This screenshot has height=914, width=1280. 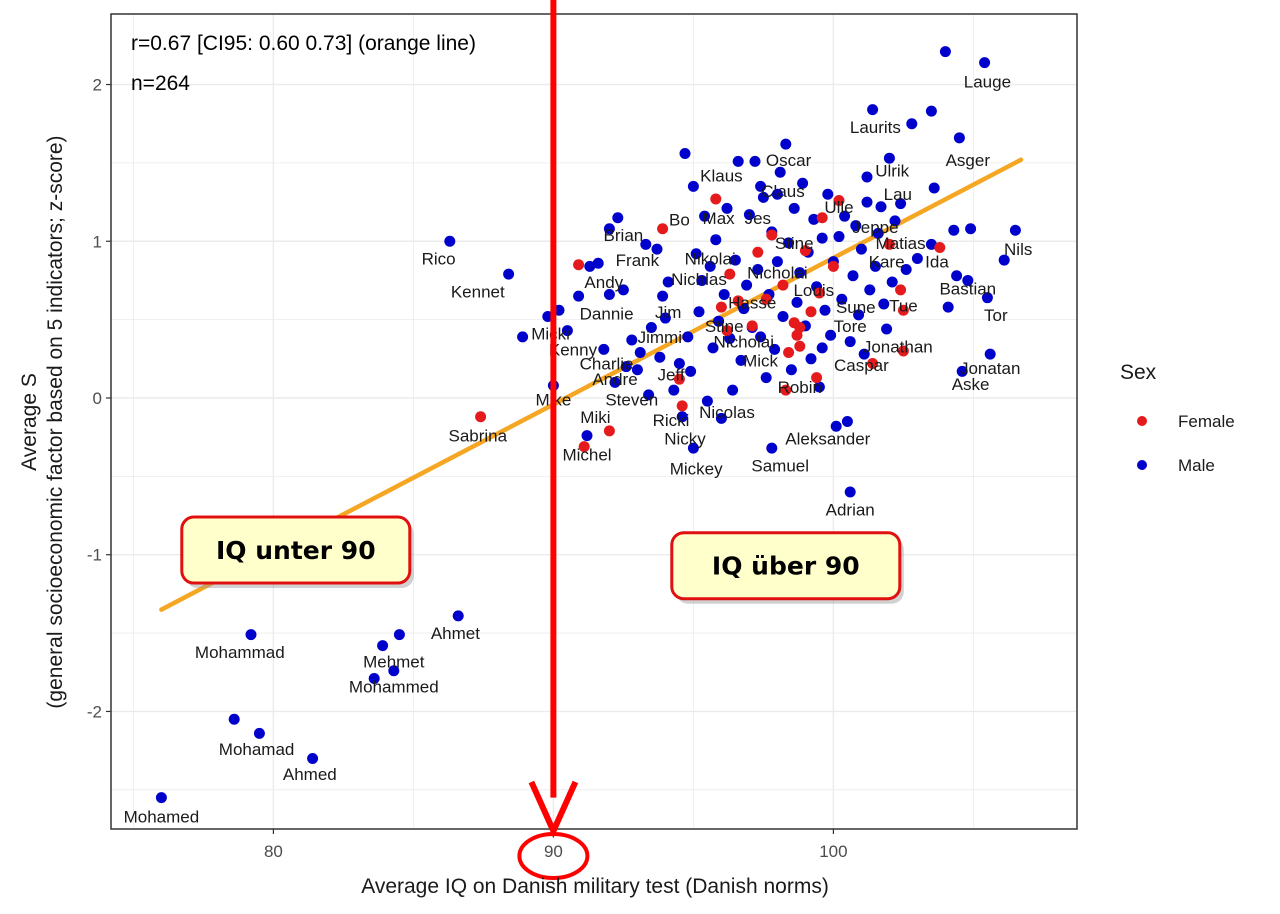 I want to click on point-label: Ahmet, so click(x=455, y=633).